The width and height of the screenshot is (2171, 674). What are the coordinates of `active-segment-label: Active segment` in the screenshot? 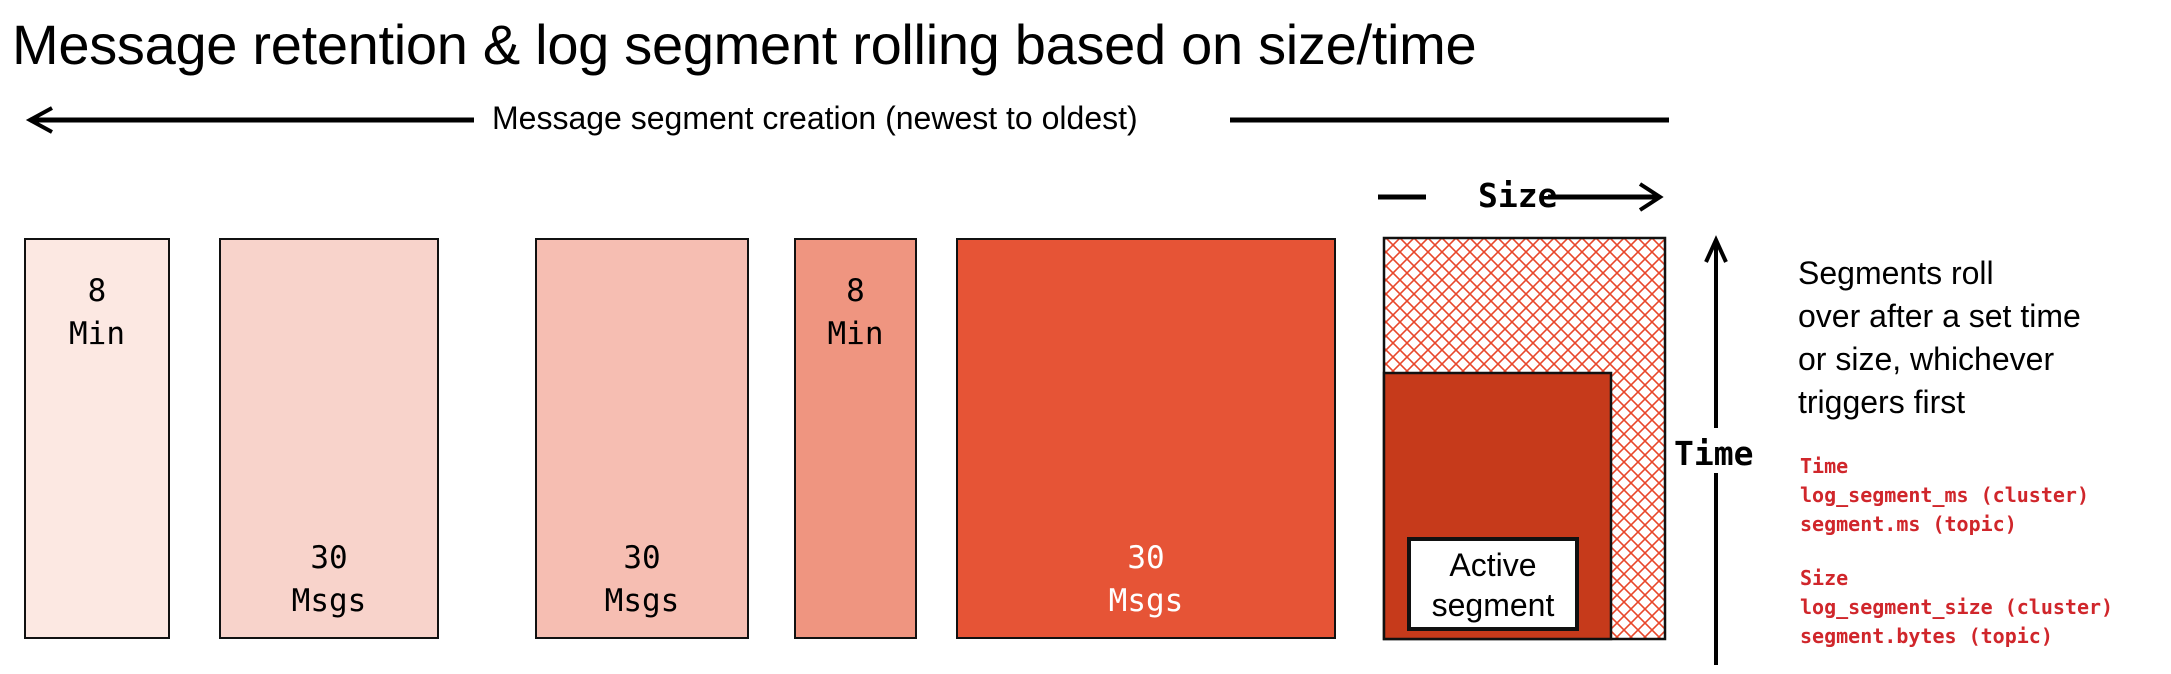 It's located at (1493, 584).